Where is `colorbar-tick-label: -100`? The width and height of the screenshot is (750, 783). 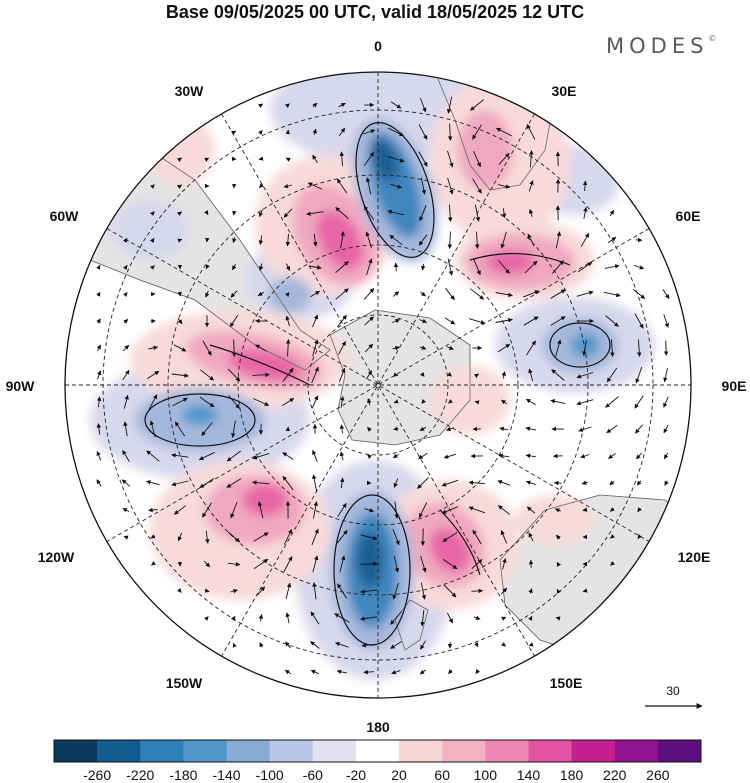 colorbar-tick-label: -100 is located at coordinates (270, 775).